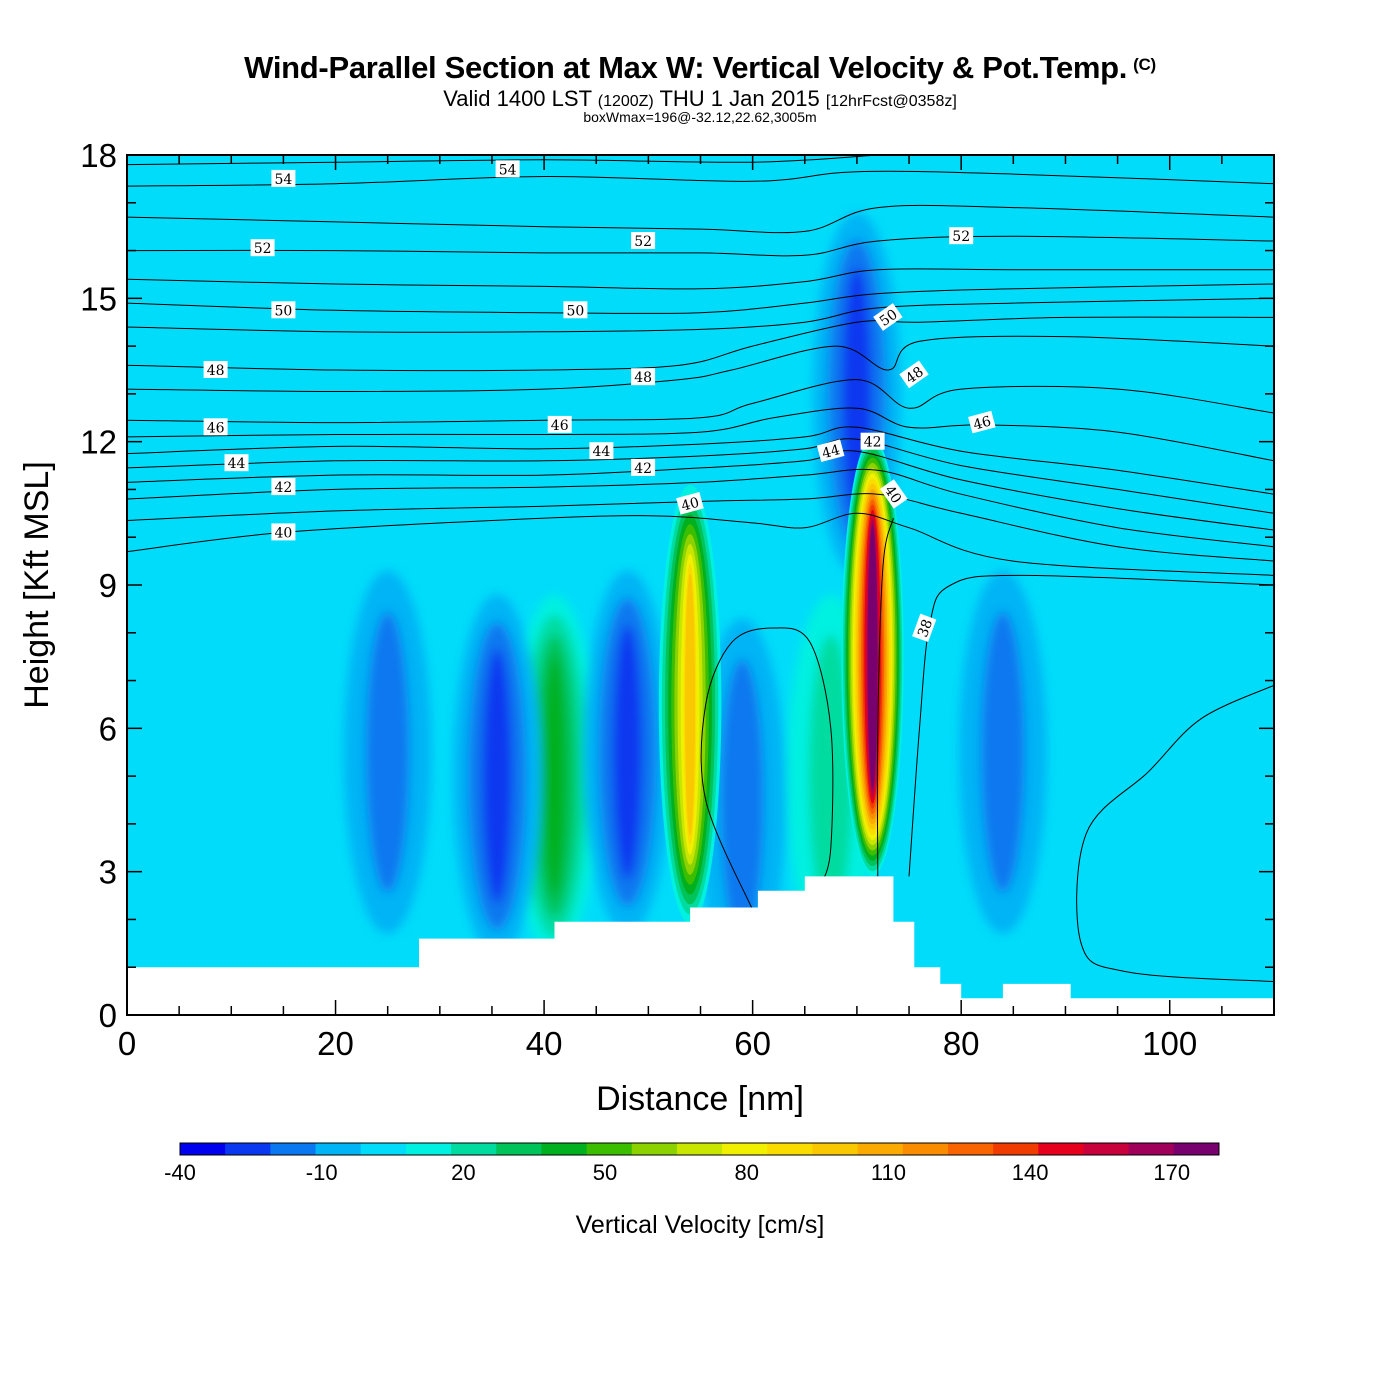 This screenshot has height=1400, width=1400. I want to click on y-tick-label: 18, so click(98, 155).